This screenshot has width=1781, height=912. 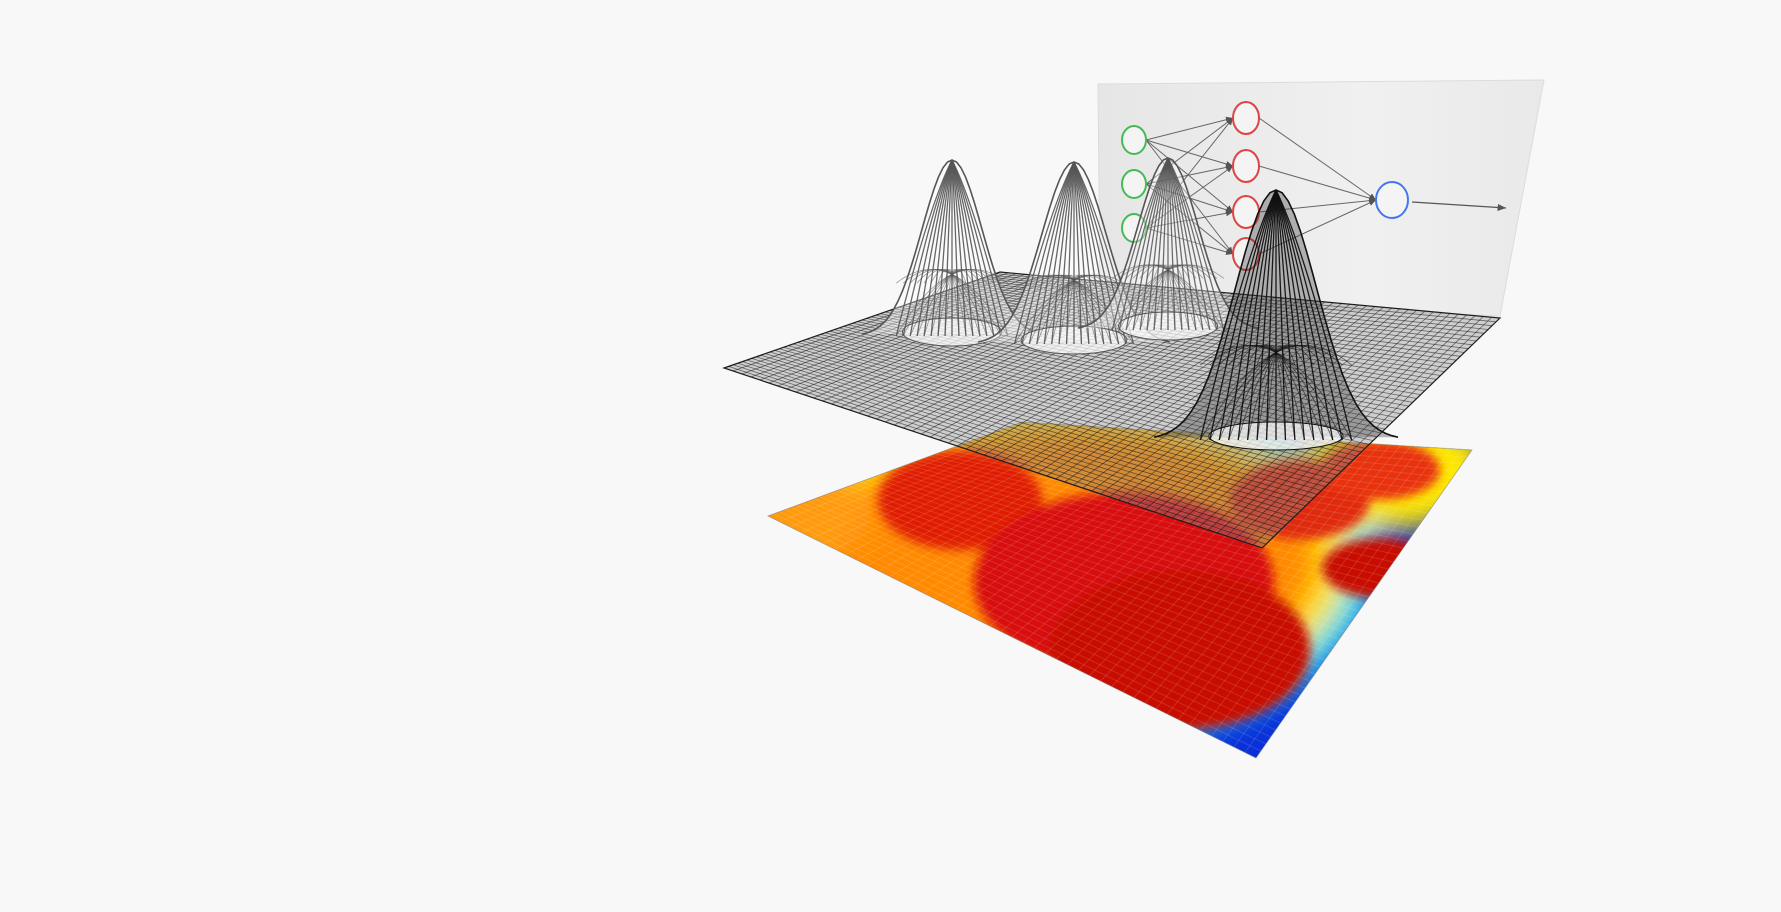 I want to click on network-panel-background, so click(x=1321, y=198).